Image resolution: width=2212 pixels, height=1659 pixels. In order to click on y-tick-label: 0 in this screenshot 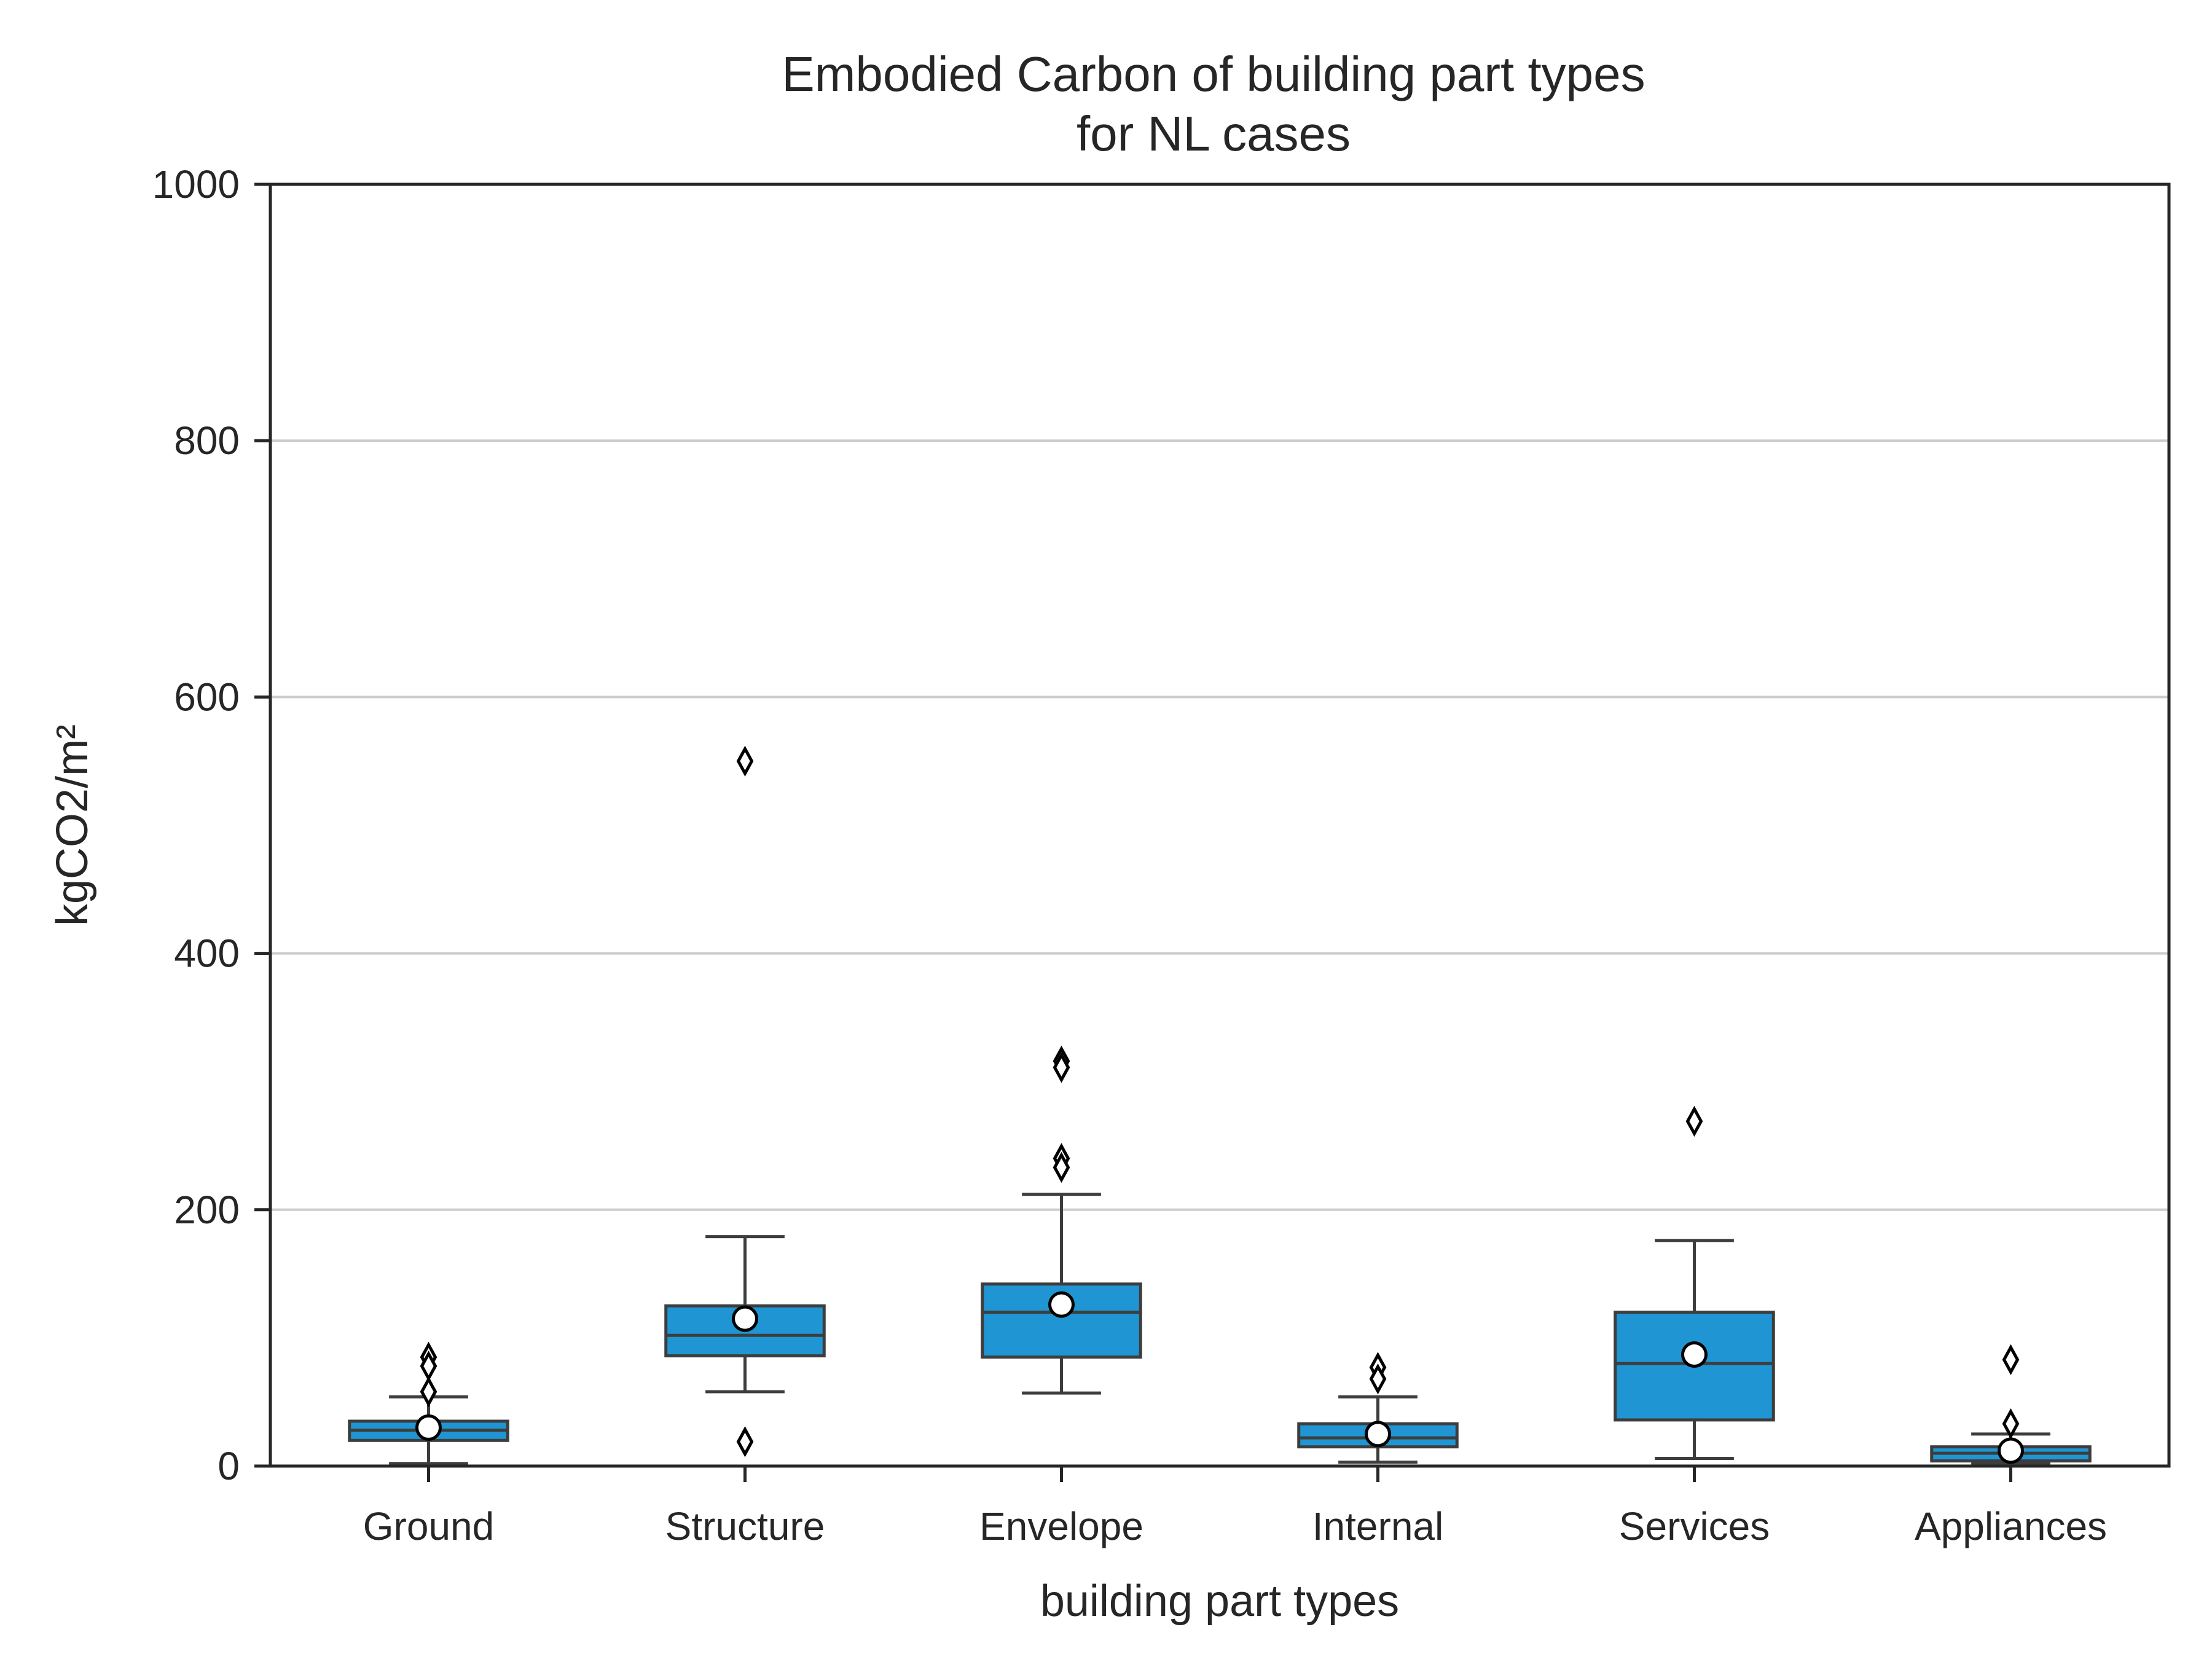, I will do `click(229, 1466)`.